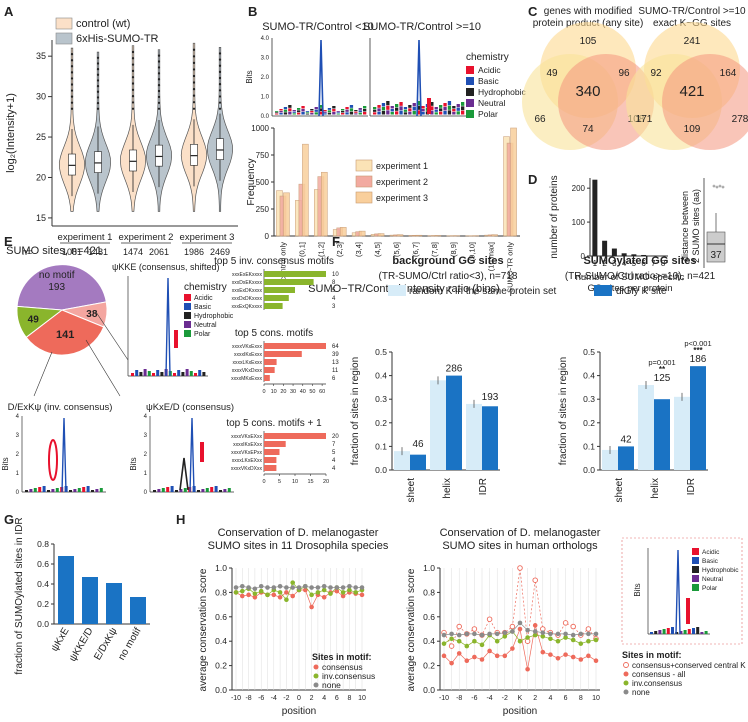  What do you see at coordinates (65, 332) in the screenshot?
I see `pie-slice-kxed` at bounding box center [65, 332].